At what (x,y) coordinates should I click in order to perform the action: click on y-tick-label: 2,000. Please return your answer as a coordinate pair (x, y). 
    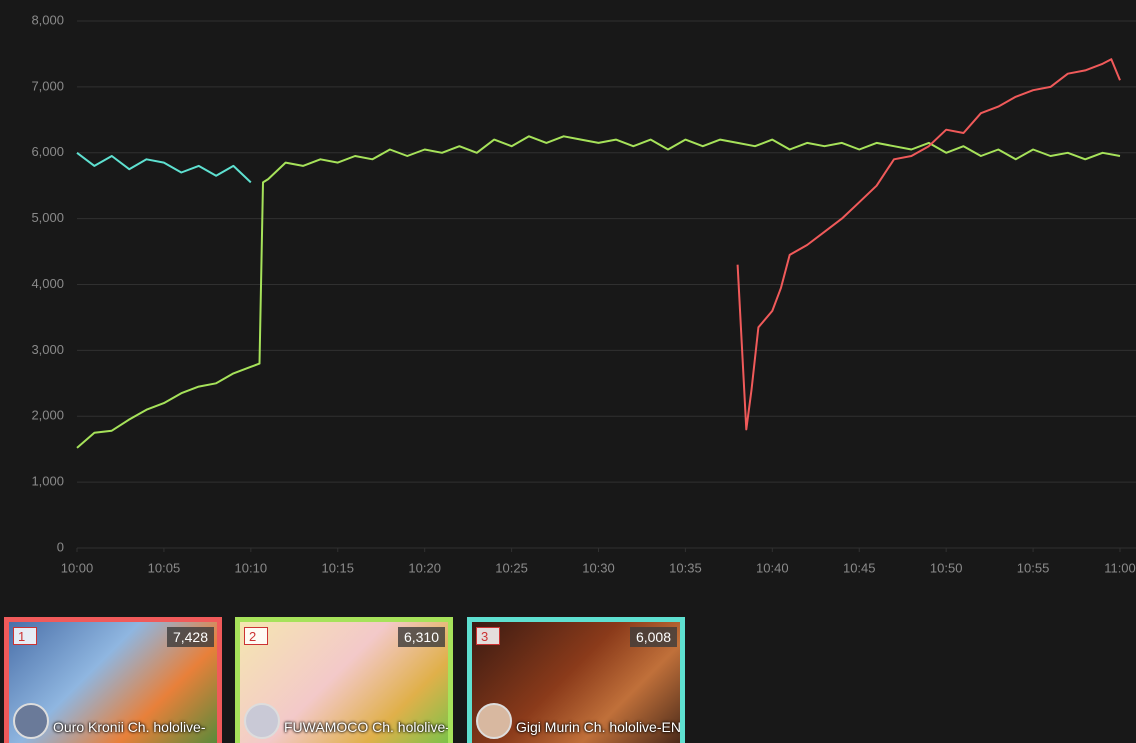
    Looking at the image, I should click on (47, 415).